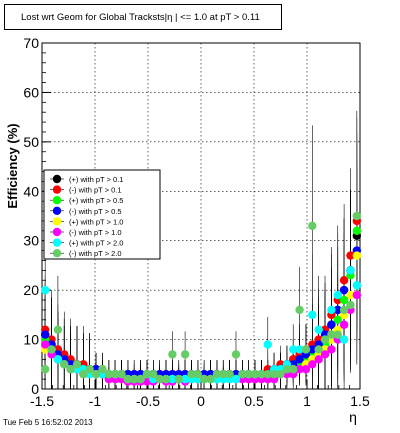 The width and height of the screenshot is (400, 433). What do you see at coordinates (31, 340) in the screenshot?
I see `y-tick-label: 10` at bounding box center [31, 340].